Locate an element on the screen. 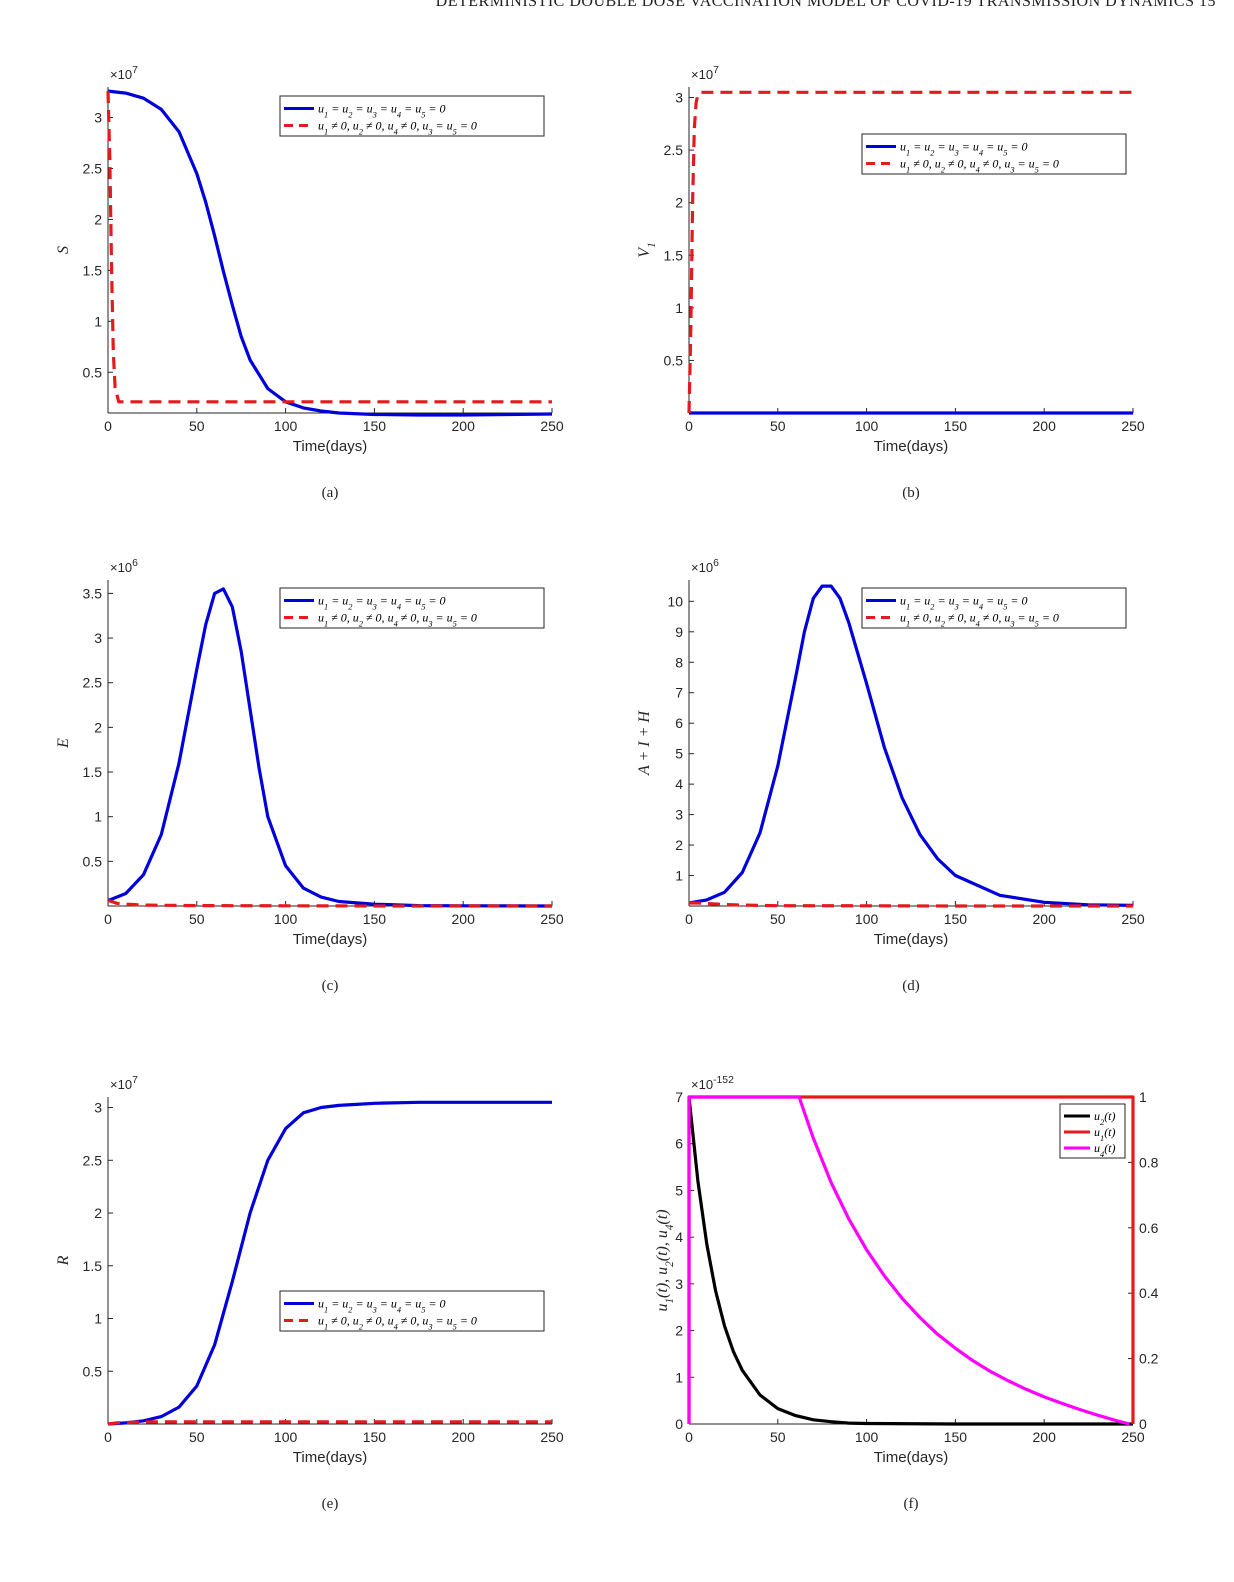 Image resolution: width=1234 pixels, height=1582 pixels. x-tick-label-b-2: 100 is located at coordinates (867, 426).